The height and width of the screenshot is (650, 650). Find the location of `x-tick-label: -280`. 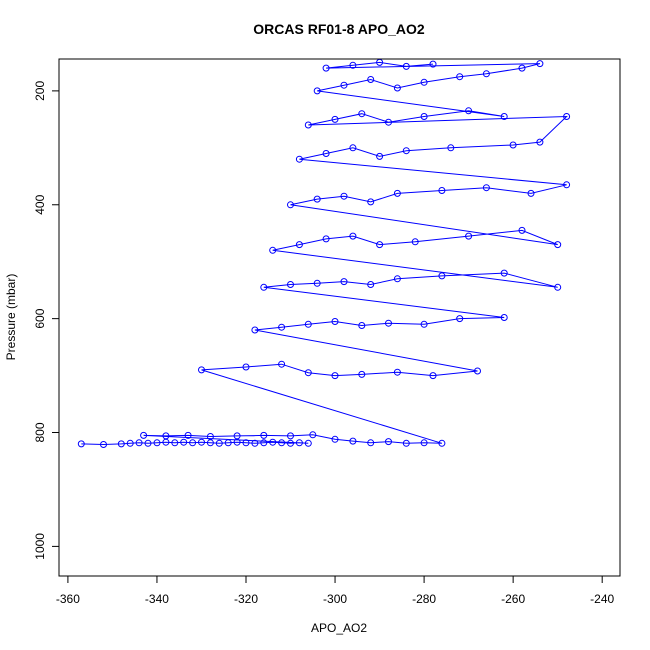

x-tick-label: -280 is located at coordinates (424, 599).